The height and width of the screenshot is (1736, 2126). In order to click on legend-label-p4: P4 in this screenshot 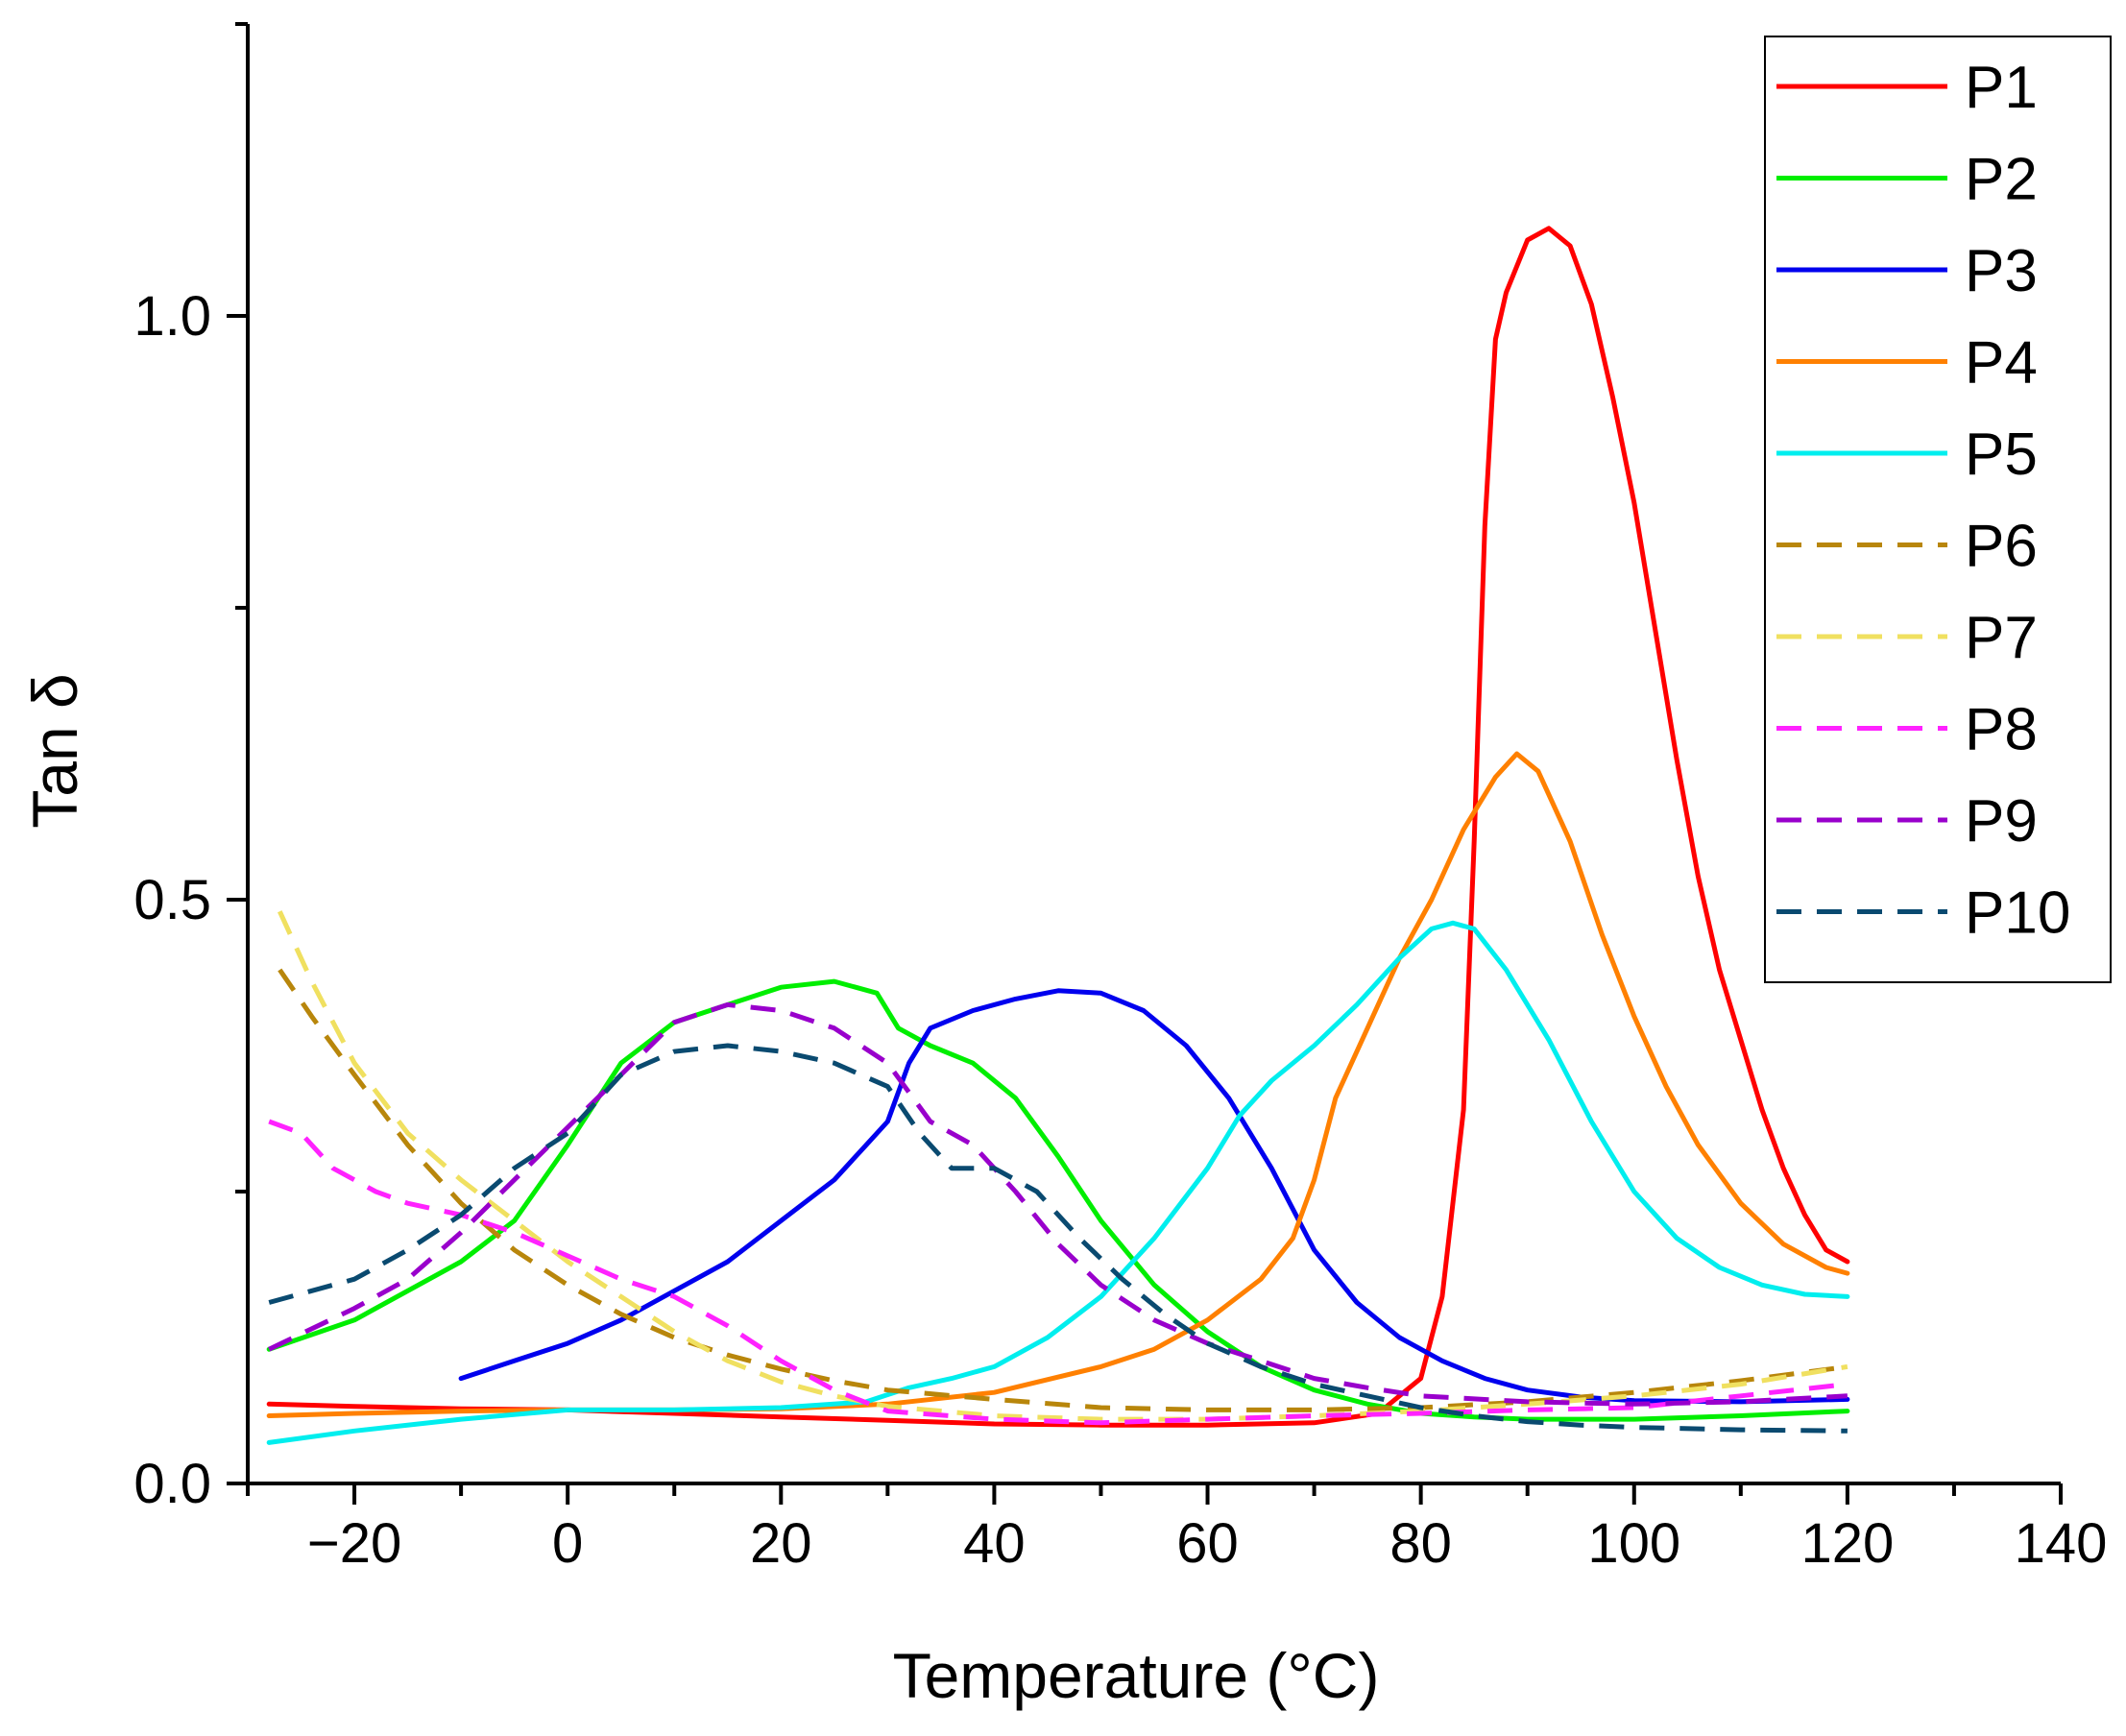, I will do `click(2002, 363)`.